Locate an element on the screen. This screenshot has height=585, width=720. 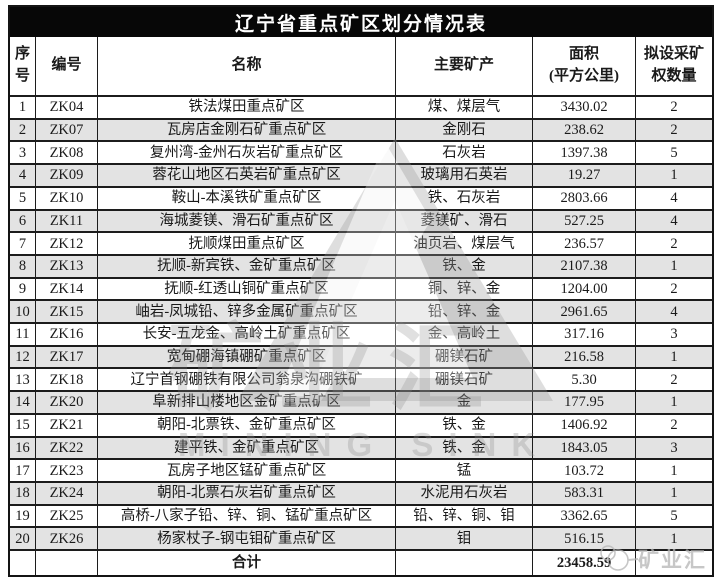
row-code: ZK09 is located at coordinates (66, 175).